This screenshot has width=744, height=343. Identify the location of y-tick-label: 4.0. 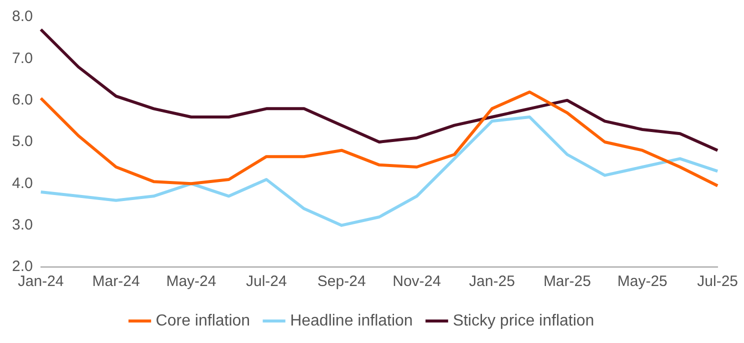
(22, 183).